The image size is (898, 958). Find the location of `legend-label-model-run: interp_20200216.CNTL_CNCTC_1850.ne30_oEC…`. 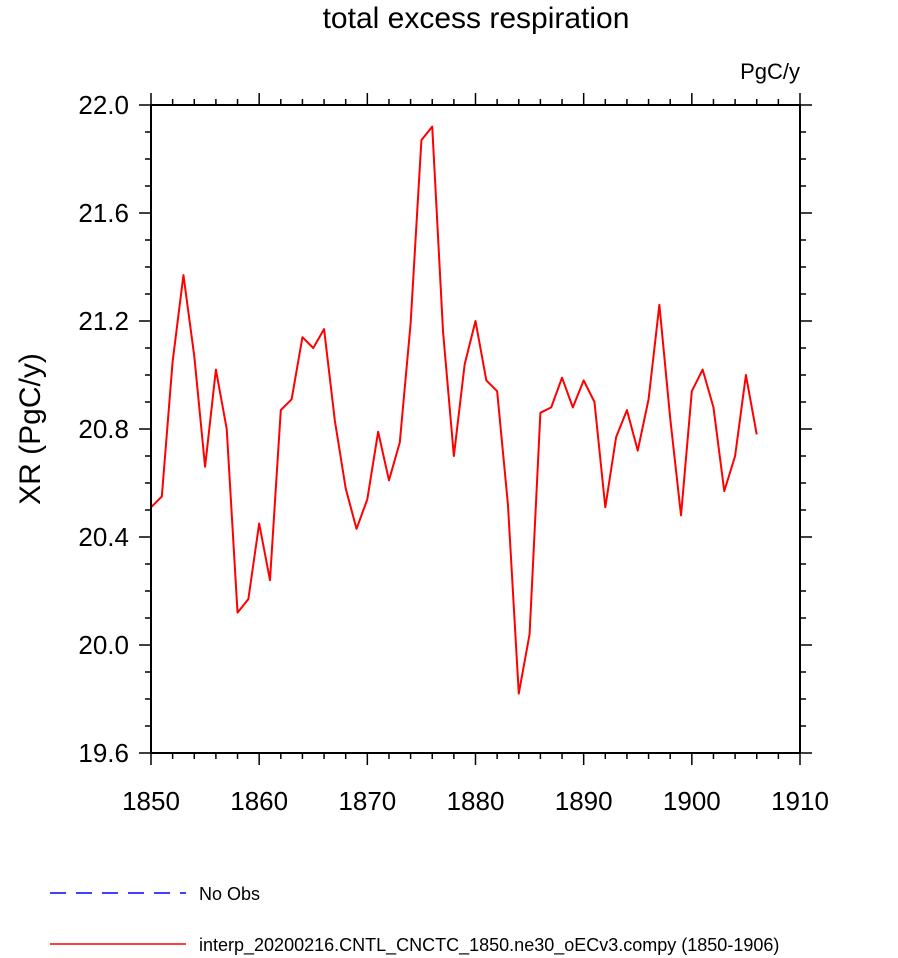

legend-label-model-run: interp_20200216.CNTL_CNCTC_1850.ne30_oEC… is located at coordinates (489, 945).